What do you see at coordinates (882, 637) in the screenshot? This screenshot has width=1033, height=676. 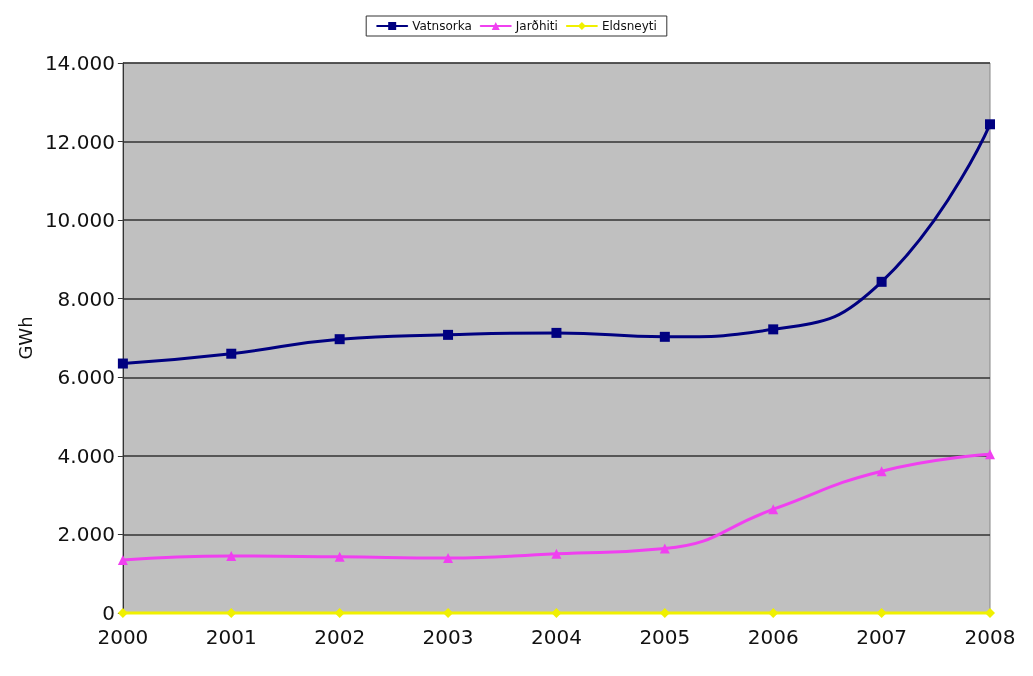 I see `x-tick-label: 2007` at bounding box center [882, 637].